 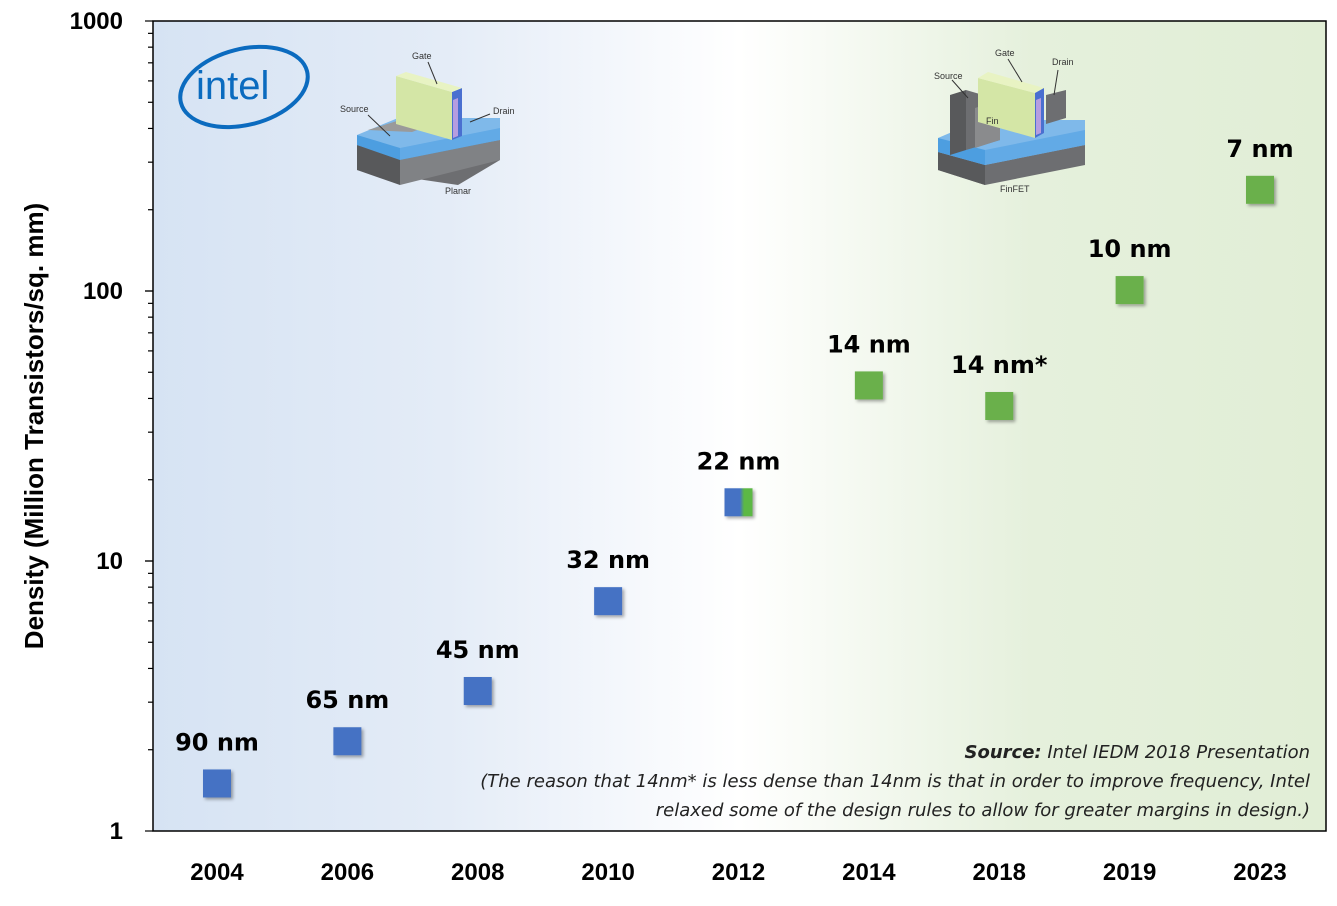 I want to click on data-label: 65 nm, so click(x=347, y=700).